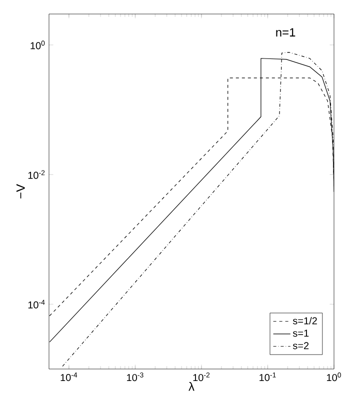 This screenshot has width=346, height=415. I want to click on x-tick-label: 10$^{0}$, so click(334, 377).